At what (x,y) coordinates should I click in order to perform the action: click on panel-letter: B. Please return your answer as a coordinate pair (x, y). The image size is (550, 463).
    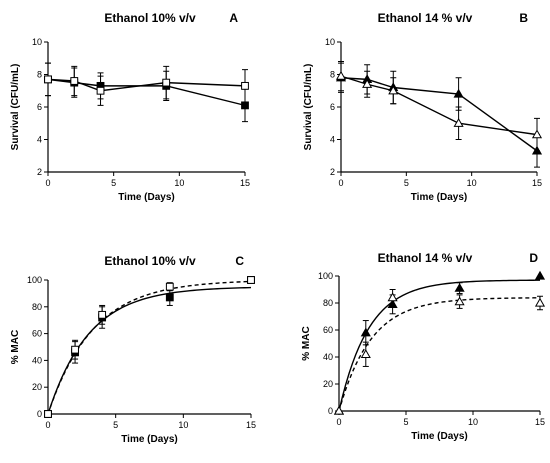
    Looking at the image, I should click on (523, 18).